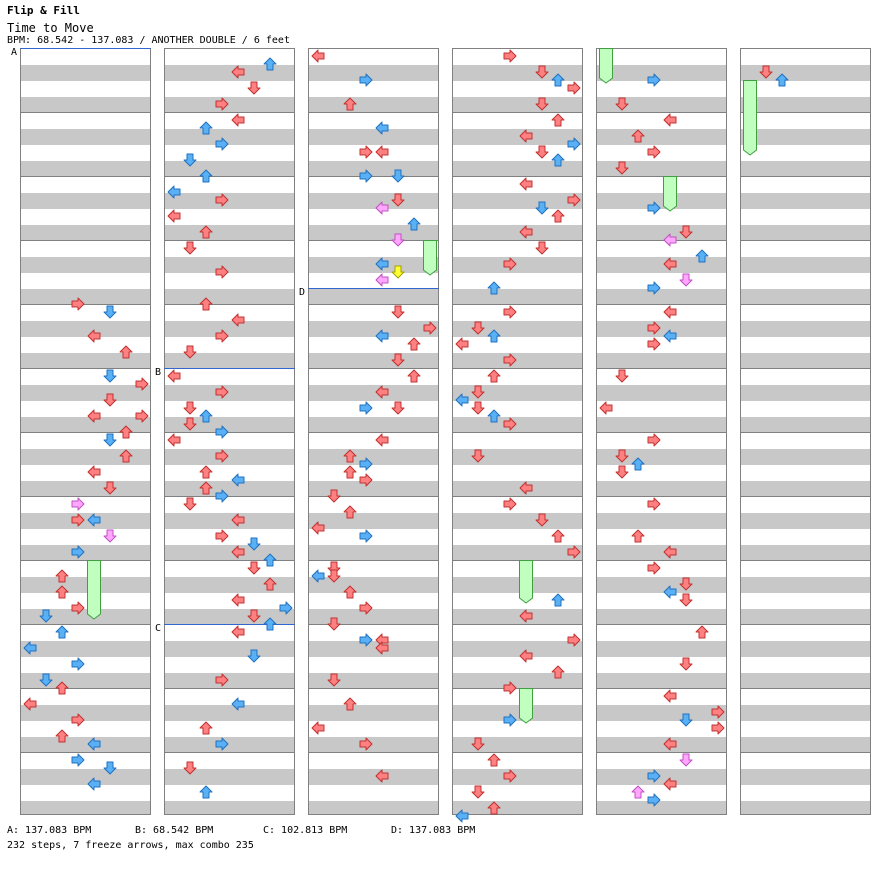  Describe the element at coordinates (14, 52) in the screenshot. I see `bpm-change-label: A` at that location.